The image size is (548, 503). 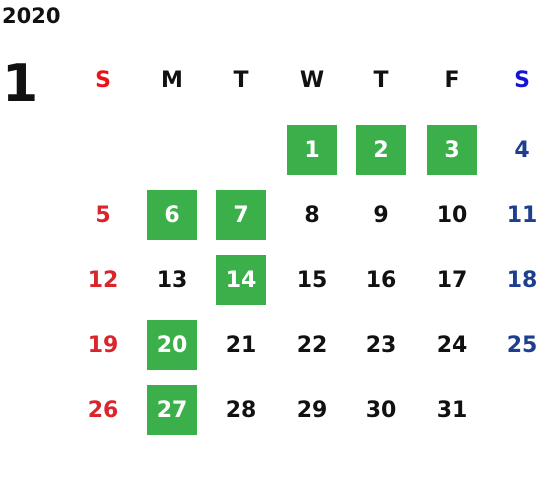 I want to click on day: 8, so click(x=312, y=215).